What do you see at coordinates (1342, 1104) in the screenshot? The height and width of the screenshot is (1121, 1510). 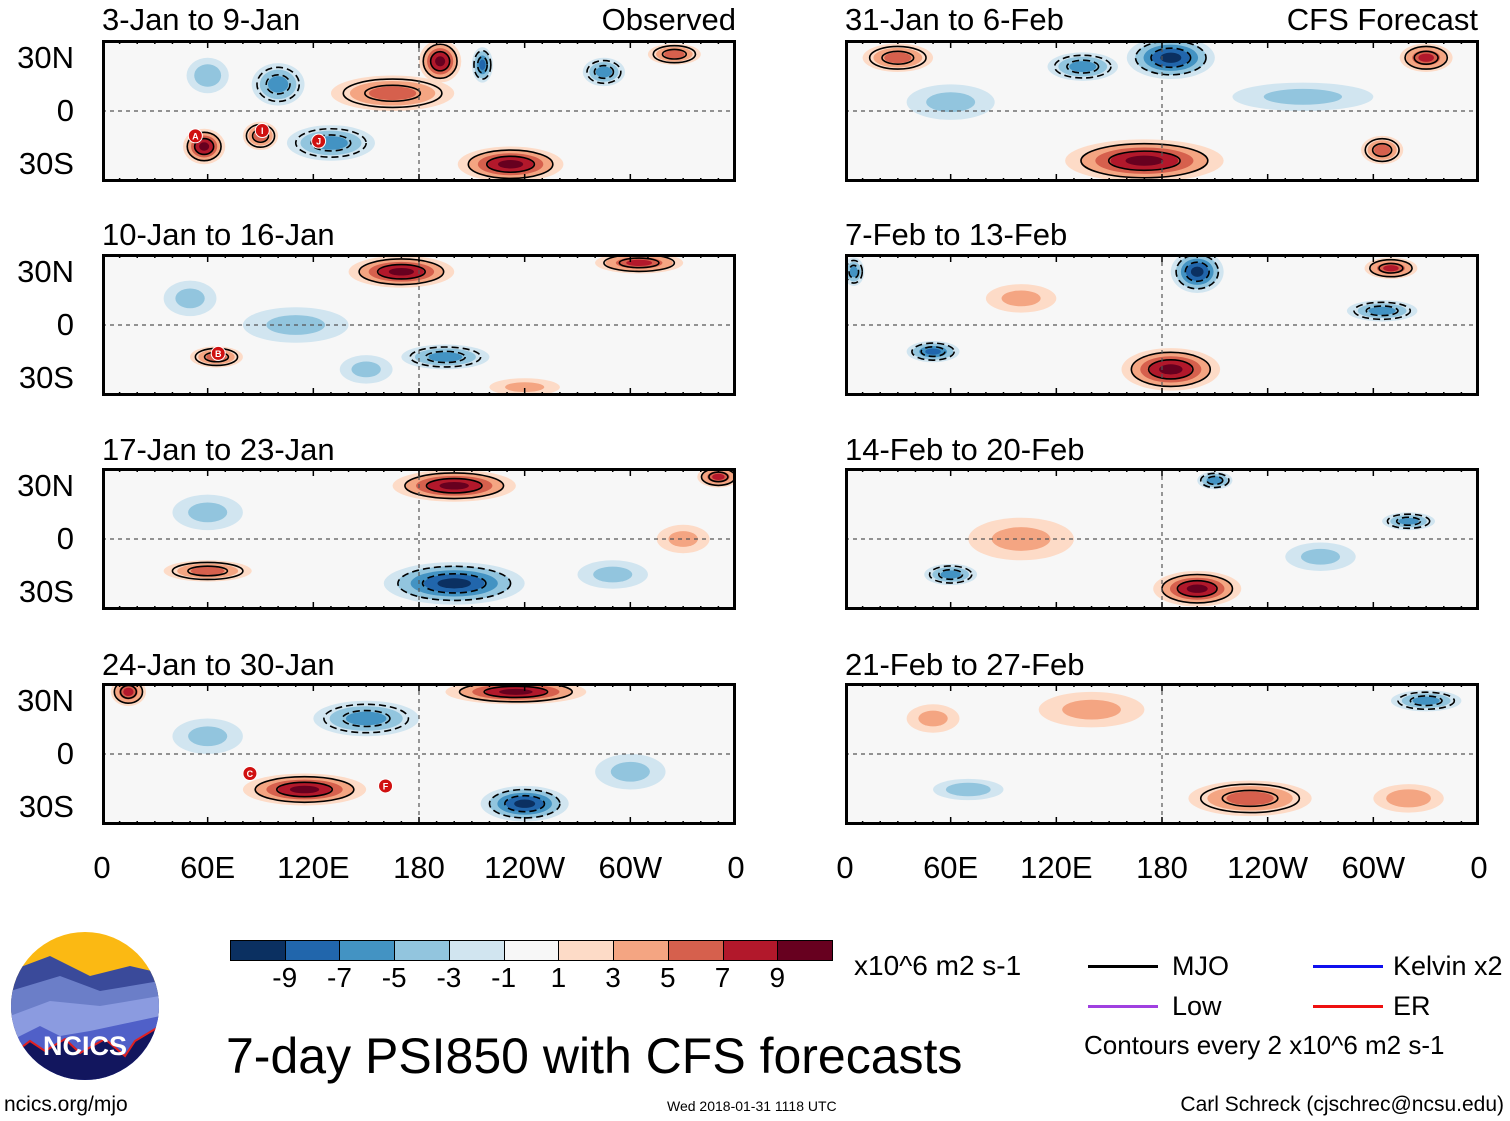 I see `author-credit: Carl Schreck (cjschrec@ncsu.edu)` at bounding box center [1342, 1104].